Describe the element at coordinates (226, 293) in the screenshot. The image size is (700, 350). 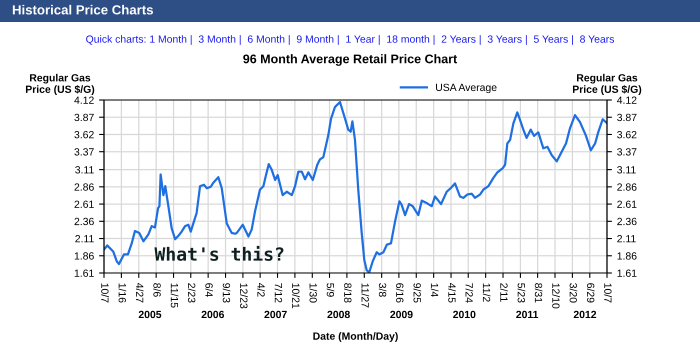
I see `x-tick-label: 9/13` at that location.